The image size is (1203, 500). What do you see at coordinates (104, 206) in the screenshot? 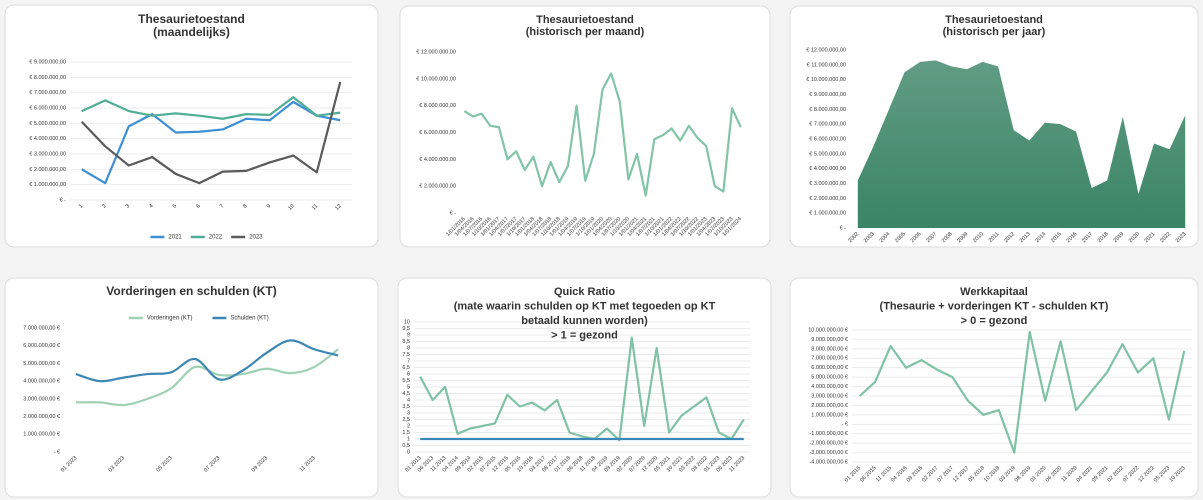
I see `x-tick-label: 2` at bounding box center [104, 206].